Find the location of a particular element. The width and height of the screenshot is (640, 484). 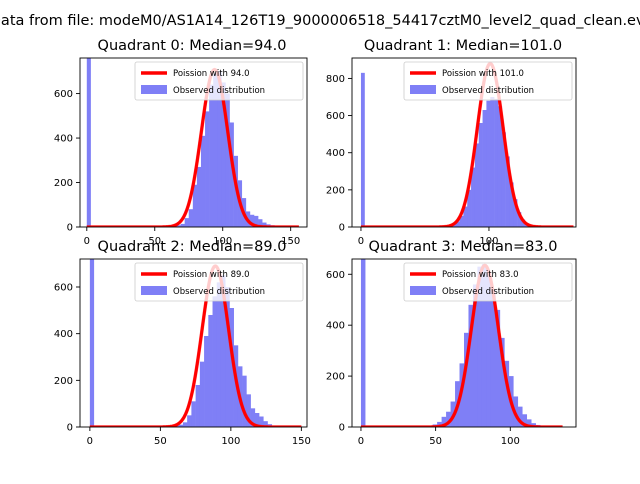

legend: Poission with 101.0 Observed distribution is located at coordinates (488, 81).